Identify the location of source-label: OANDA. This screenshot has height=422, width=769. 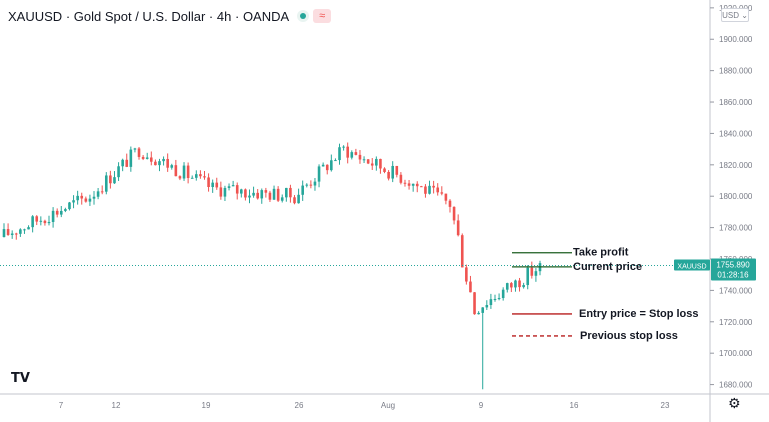
(266, 16).